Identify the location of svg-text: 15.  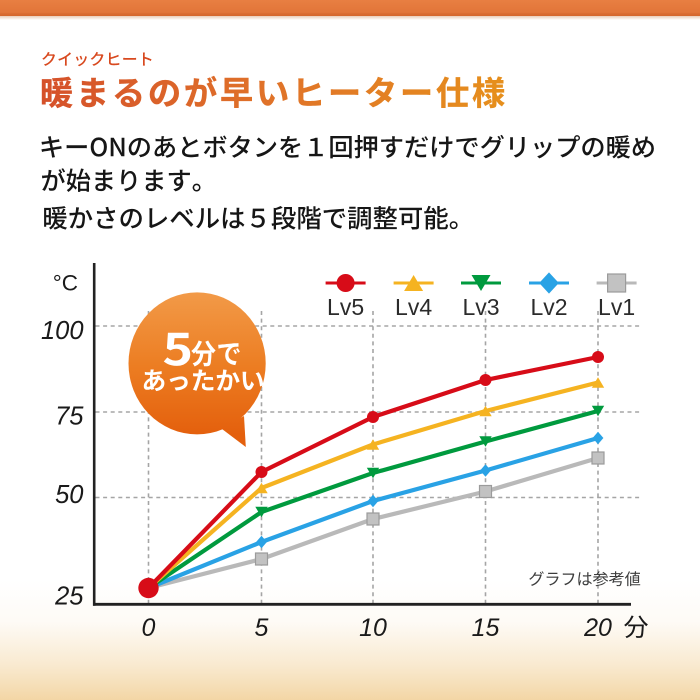
(486, 628).